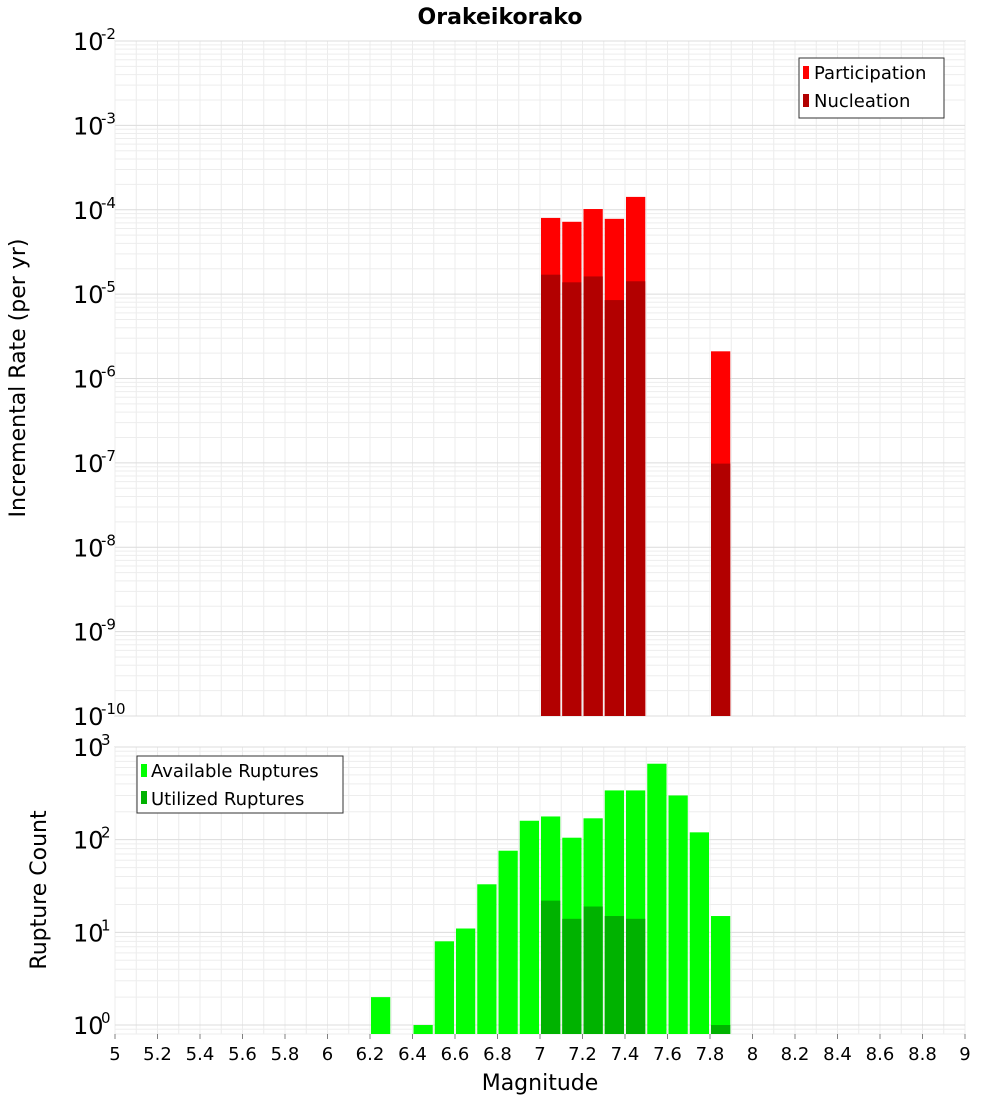 The image size is (1000, 1100). I want to click on top-y-tick-exponent: -8, so click(108, 540).